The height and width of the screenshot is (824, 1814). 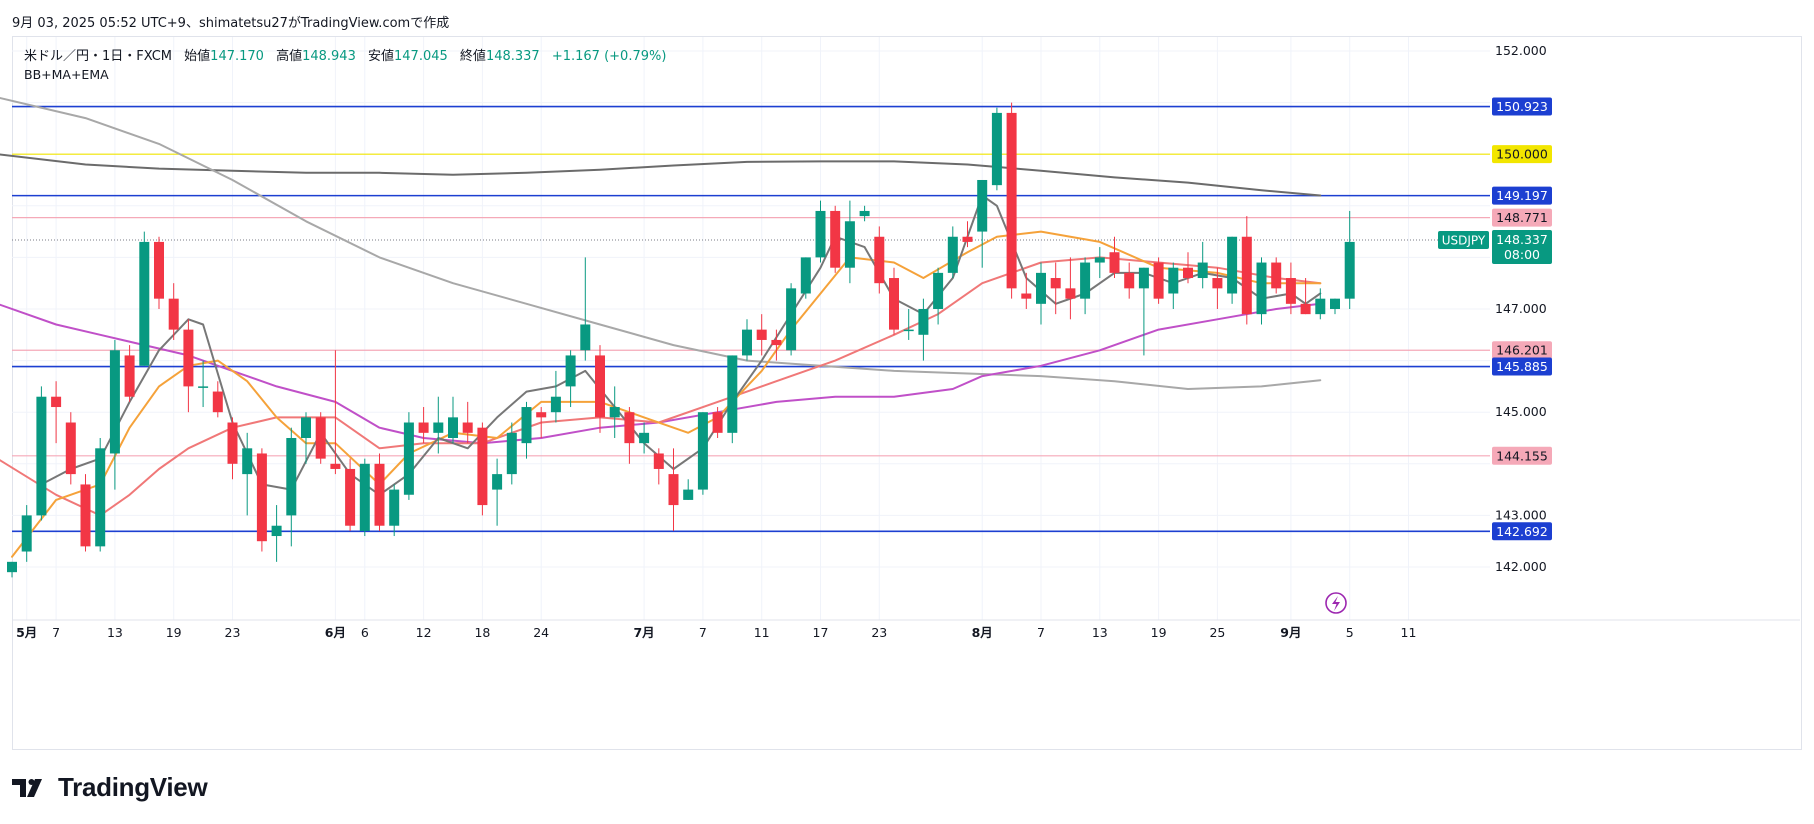 What do you see at coordinates (1336, 603) in the screenshot?
I see `event-lightning-icon` at bounding box center [1336, 603].